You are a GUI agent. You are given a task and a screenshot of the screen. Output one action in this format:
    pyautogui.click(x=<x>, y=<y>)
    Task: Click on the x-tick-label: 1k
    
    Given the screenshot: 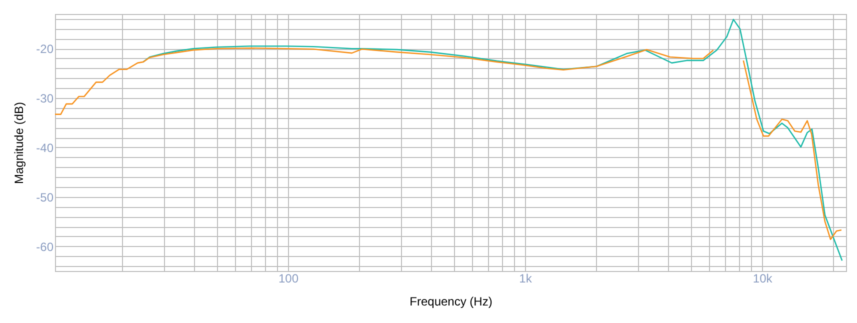 What is the action you would take?
    pyautogui.click(x=526, y=279)
    